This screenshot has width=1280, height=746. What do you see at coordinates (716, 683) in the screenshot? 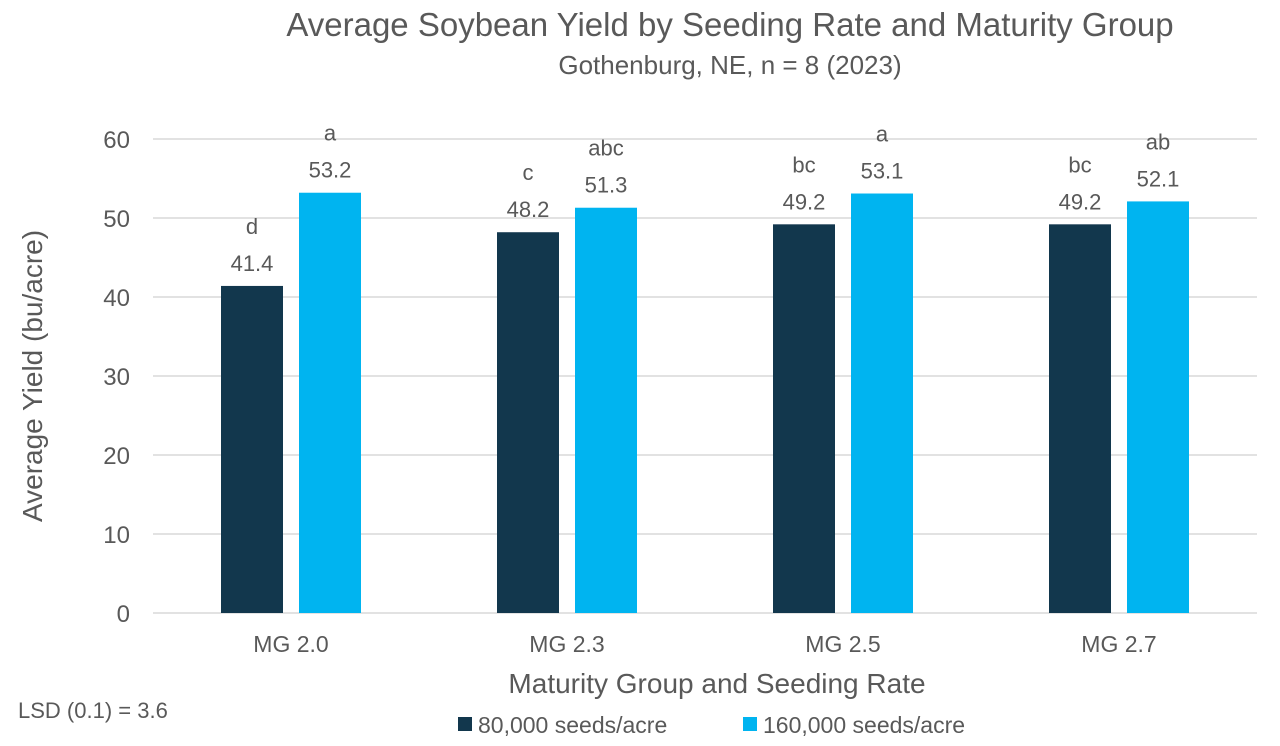
I see `x-axis-label: Maturity Group and Seeding Rate` at bounding box center [716, 683].